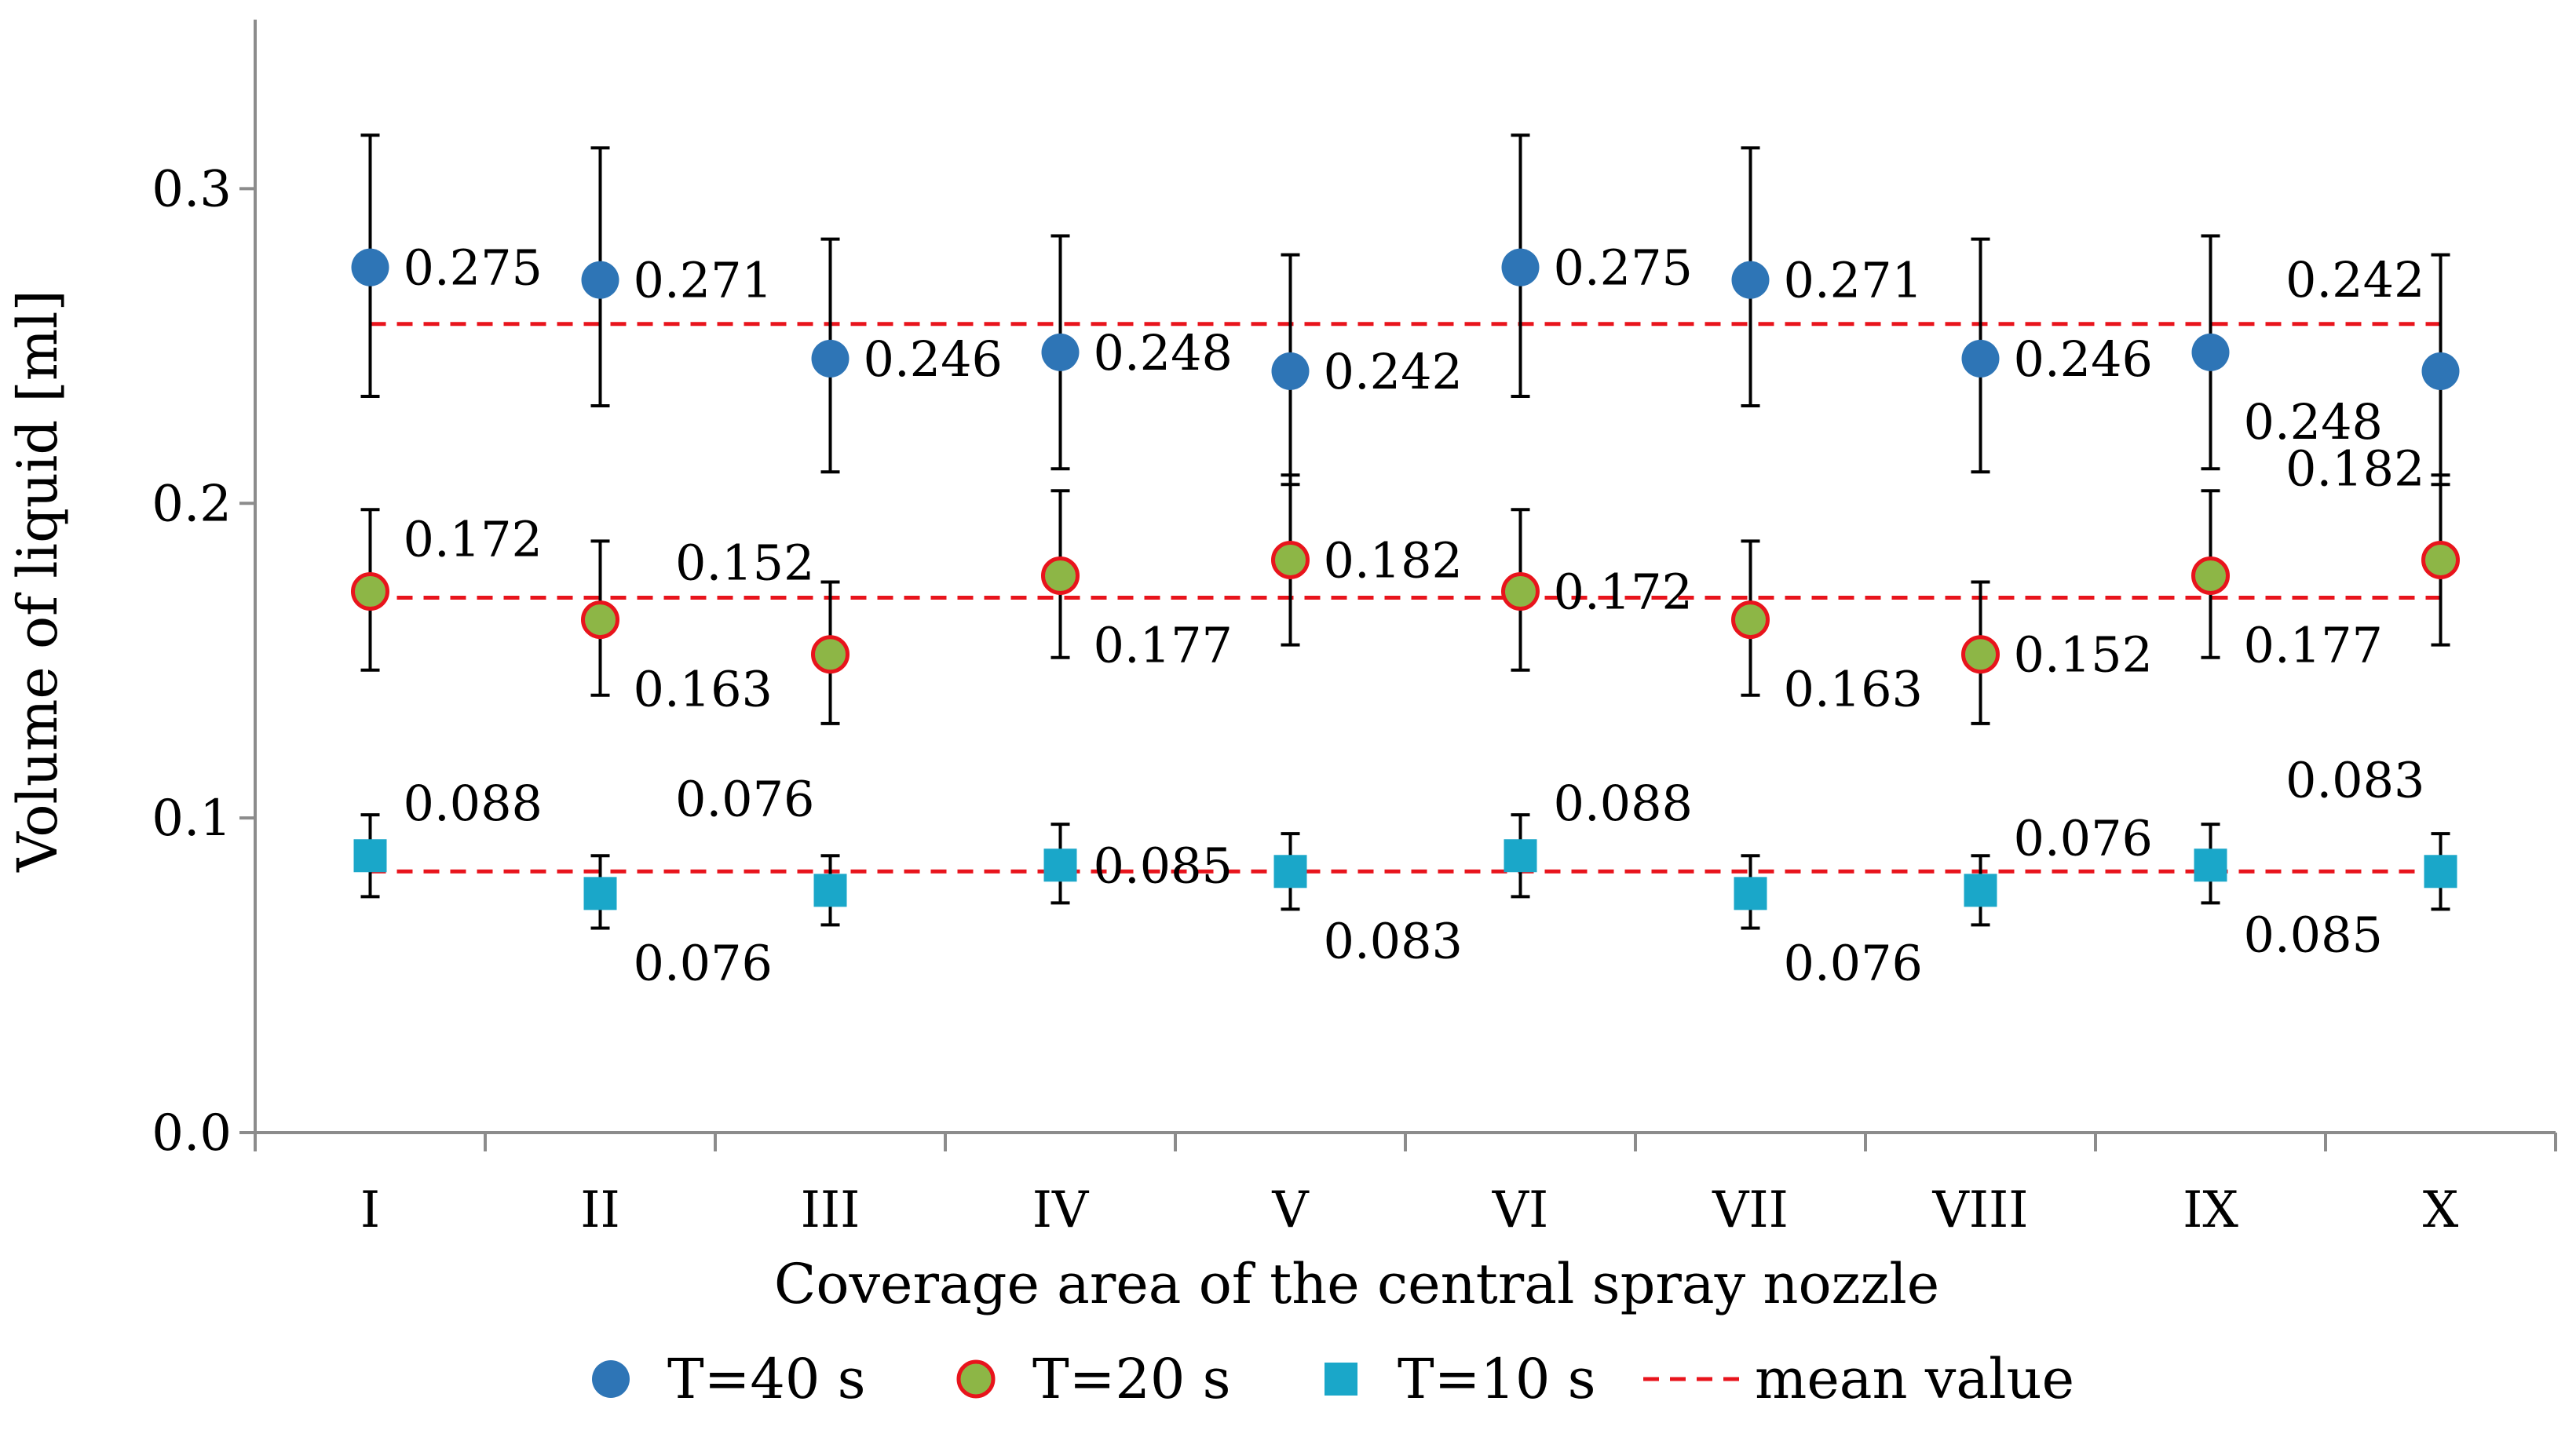 The height and width of the screenshot is (1434, 2576). What do you see at coordinates (1751, 1210) in the screenshot?
I see `x-tick-label: VII` at bounding box center [1751, 1210].